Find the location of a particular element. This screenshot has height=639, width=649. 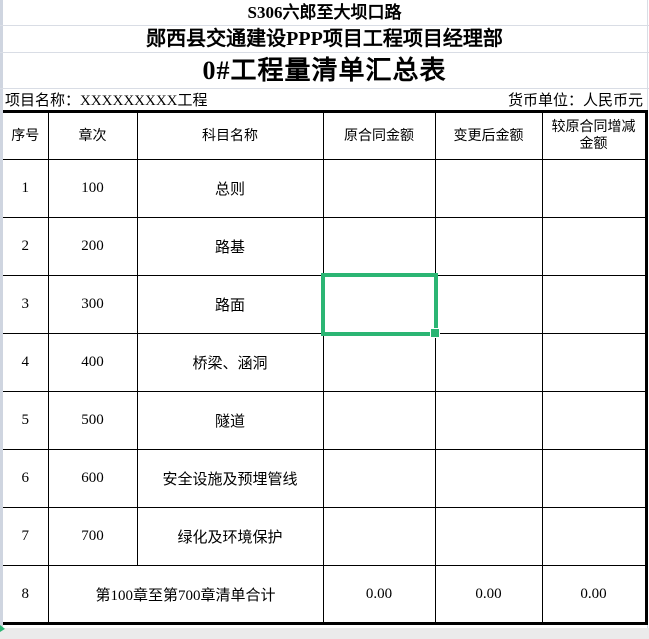

cell-original-amount-selected is located at coordinates (380, 305).